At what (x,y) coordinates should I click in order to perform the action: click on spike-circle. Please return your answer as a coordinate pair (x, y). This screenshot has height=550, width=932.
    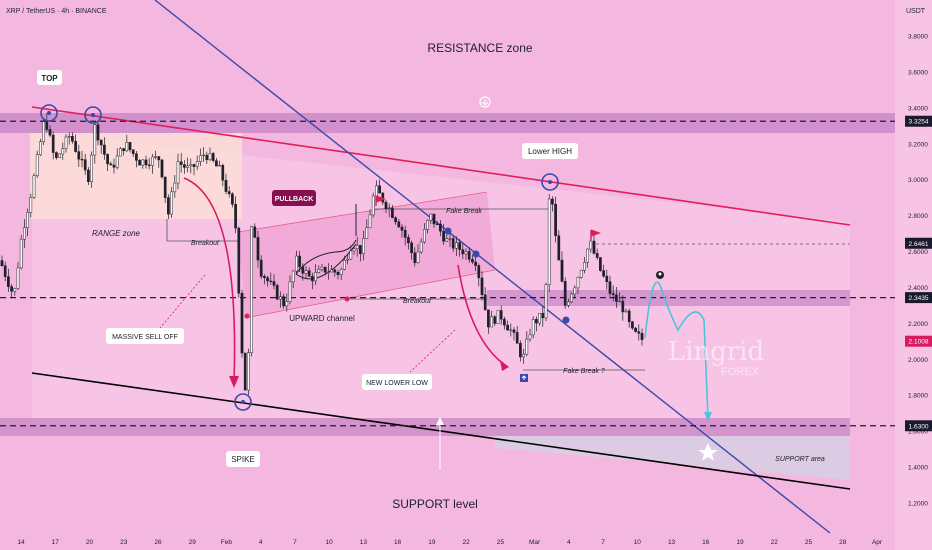
    Looking at the image, I should click on (243, 402).